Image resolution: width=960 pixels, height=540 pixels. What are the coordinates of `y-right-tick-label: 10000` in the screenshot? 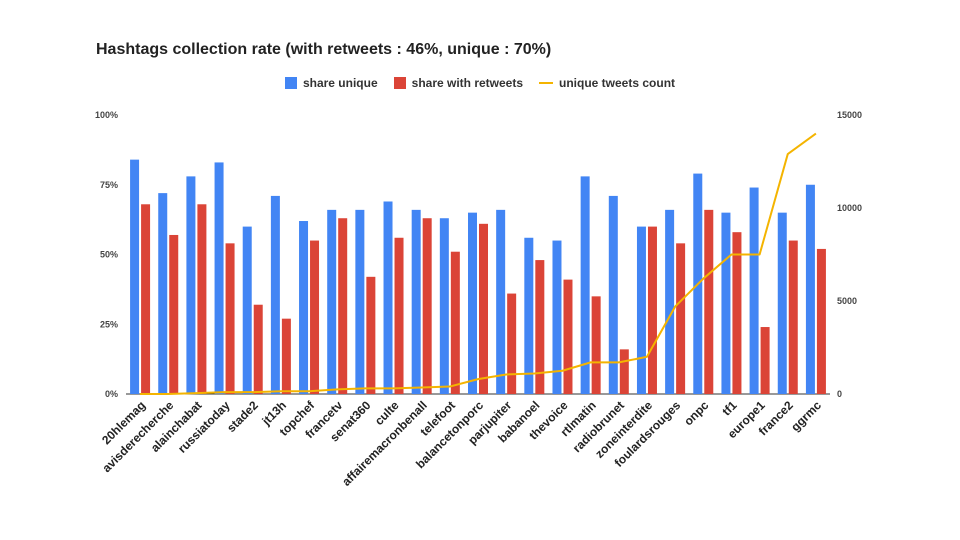 It's located at (849, 208).